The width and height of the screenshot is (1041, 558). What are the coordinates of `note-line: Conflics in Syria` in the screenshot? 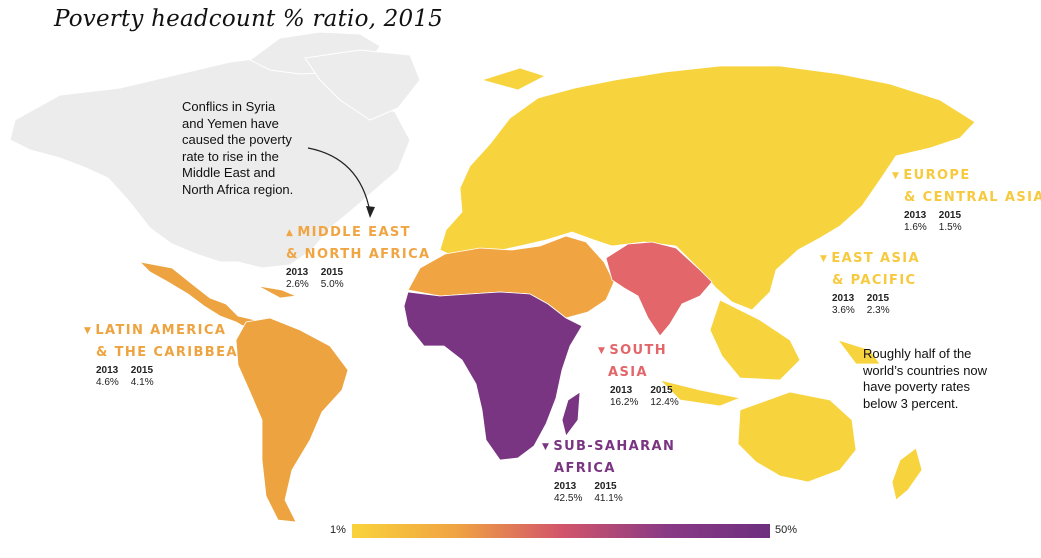 It's located at (229, 106).